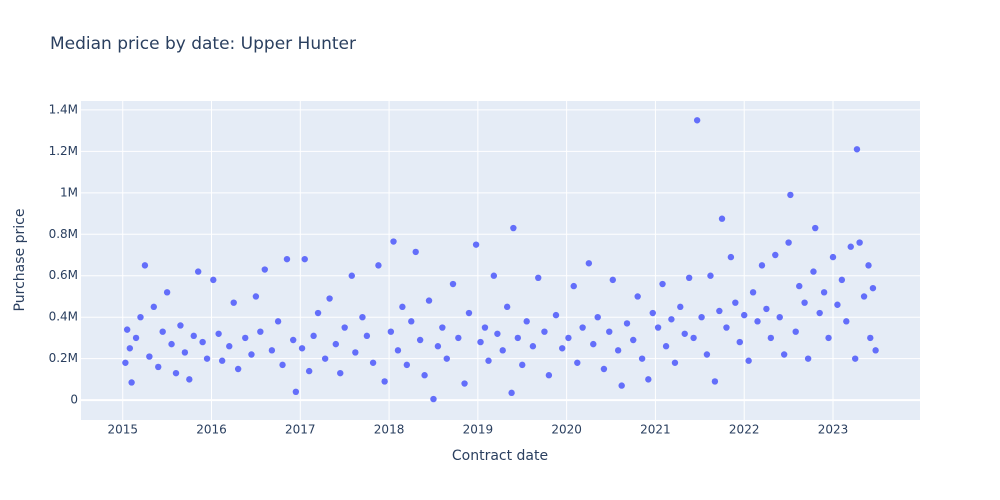 The image size is (1000, 500). I want to click on x-tick-label: 2018, so click(389, 430).